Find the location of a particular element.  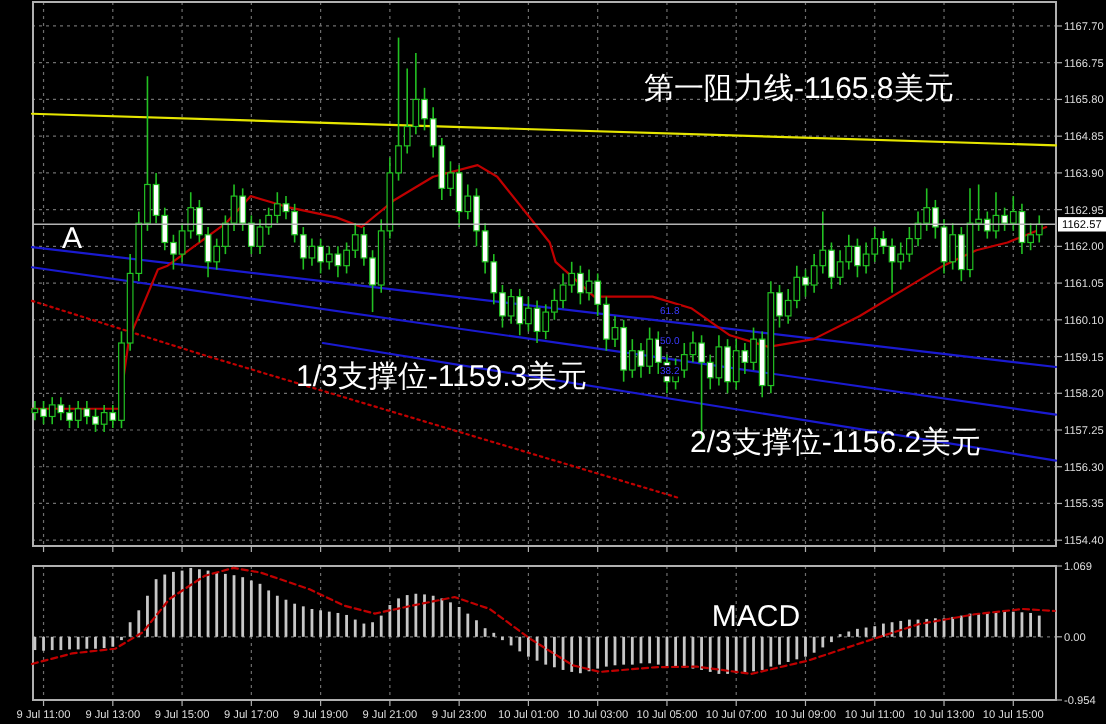

annotation: A is located at coordinates (72, 239).